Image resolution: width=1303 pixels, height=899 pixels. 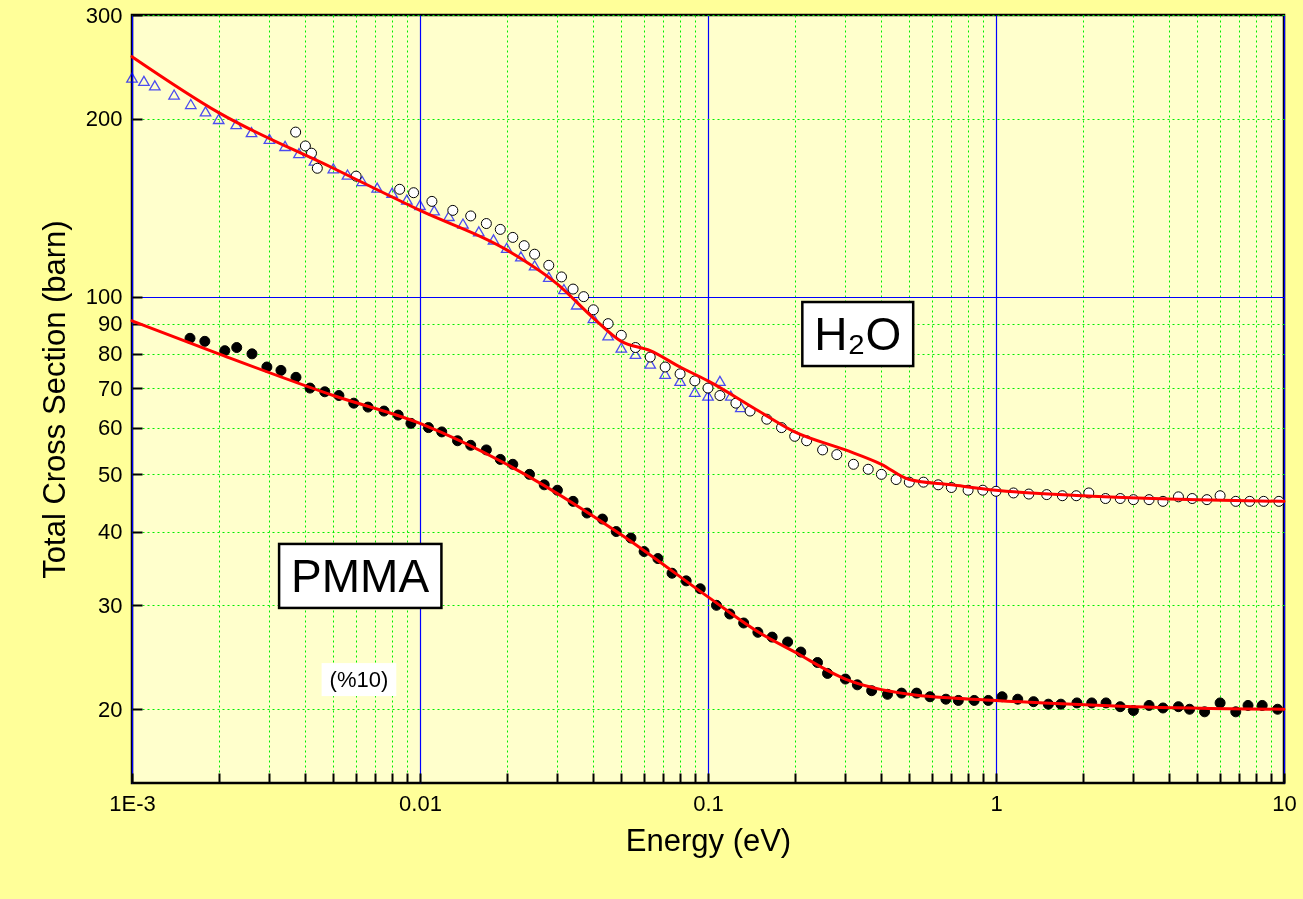 What do you see at coordinates (110, 532) in the screenshot?
I see `y-tick-label: 40` at bounding box center [110, 532].